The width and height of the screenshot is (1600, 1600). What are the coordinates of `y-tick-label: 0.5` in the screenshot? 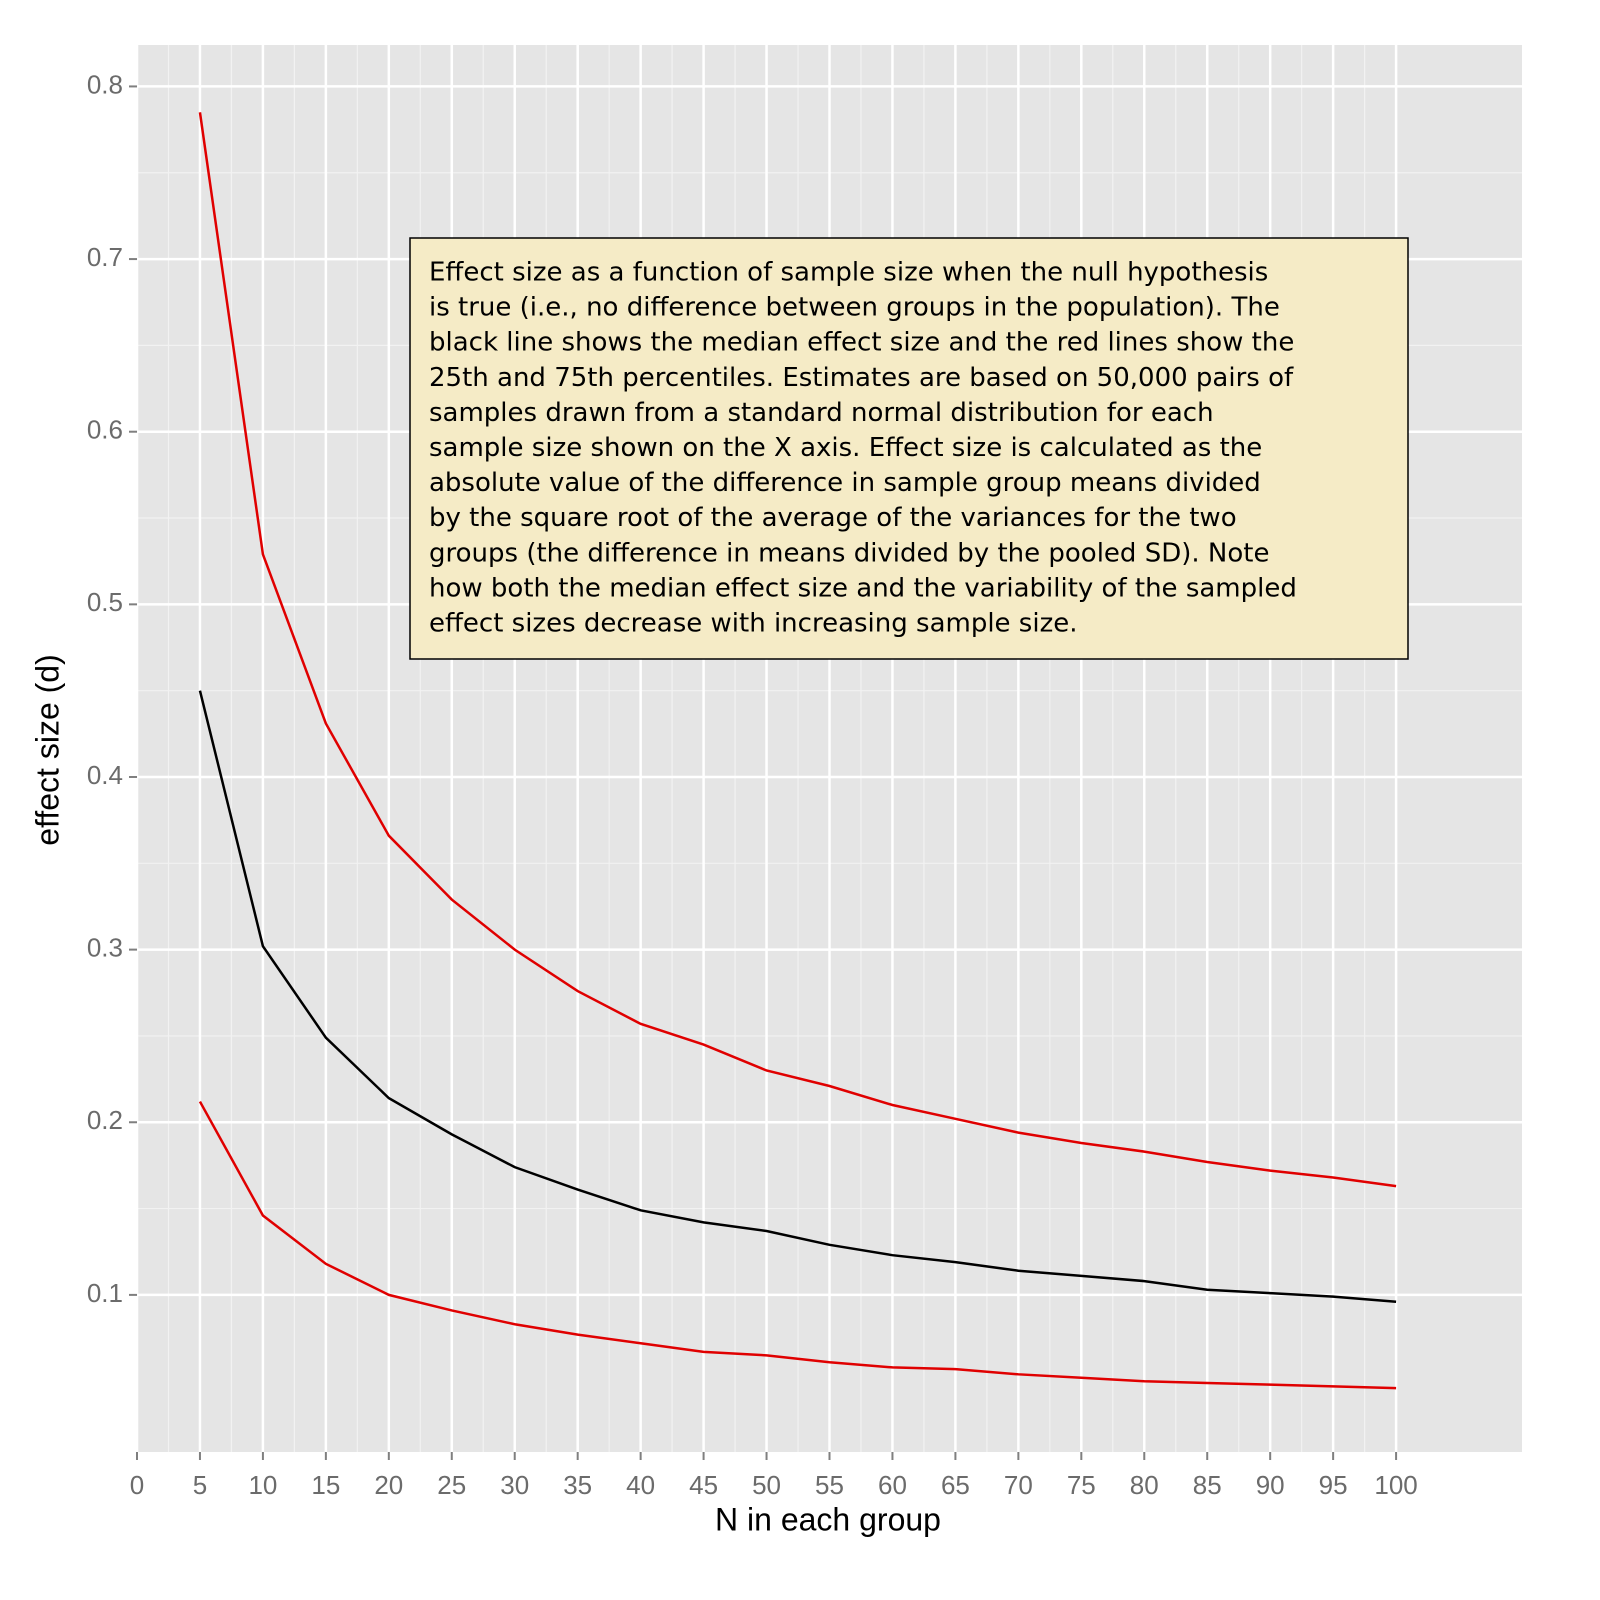 It's located at (105, 602).